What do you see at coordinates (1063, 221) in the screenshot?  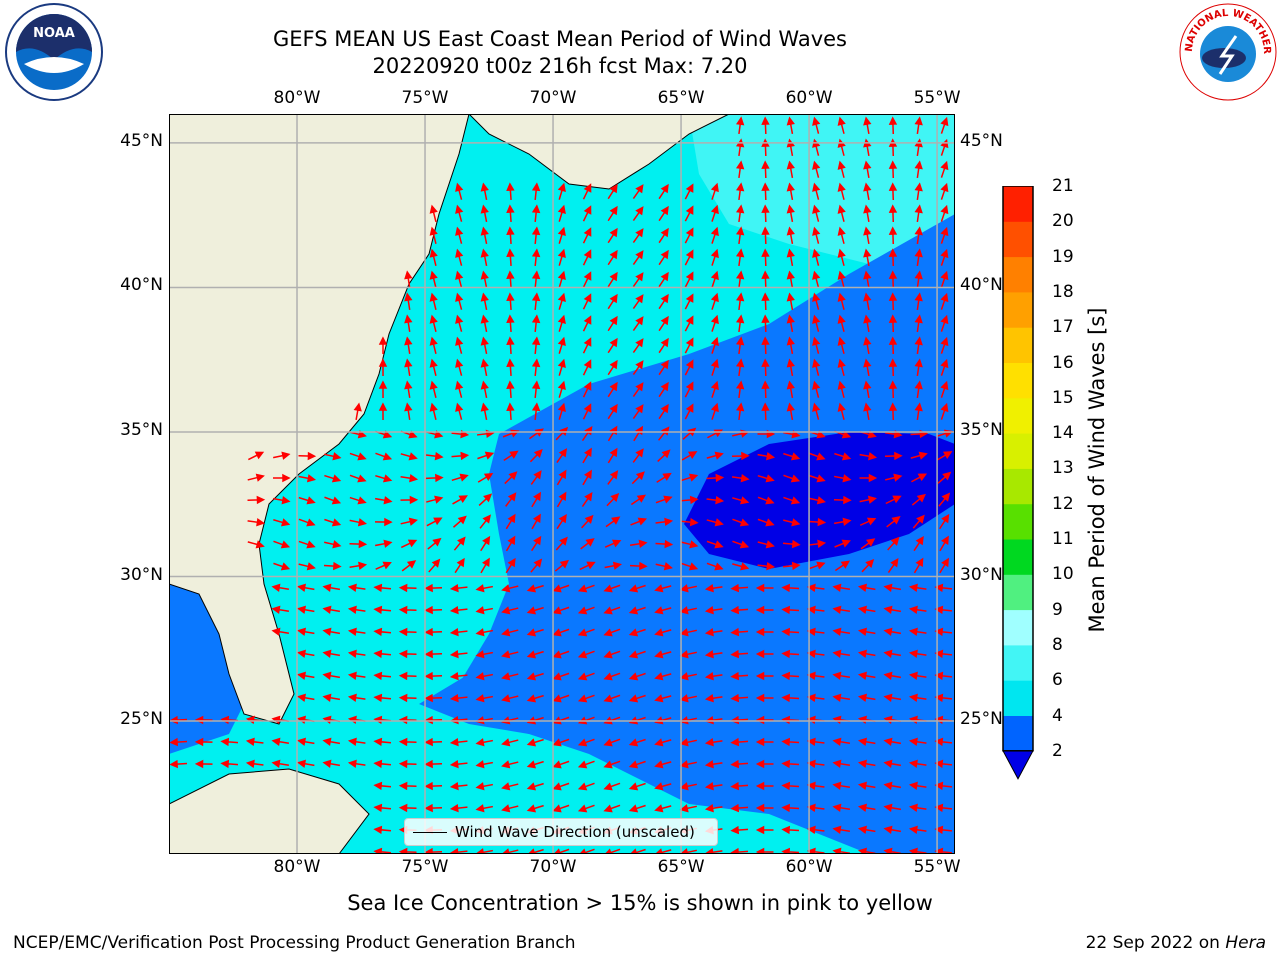 I see `colorbar-tick-label: 20` at bounding box center [1063, 221].